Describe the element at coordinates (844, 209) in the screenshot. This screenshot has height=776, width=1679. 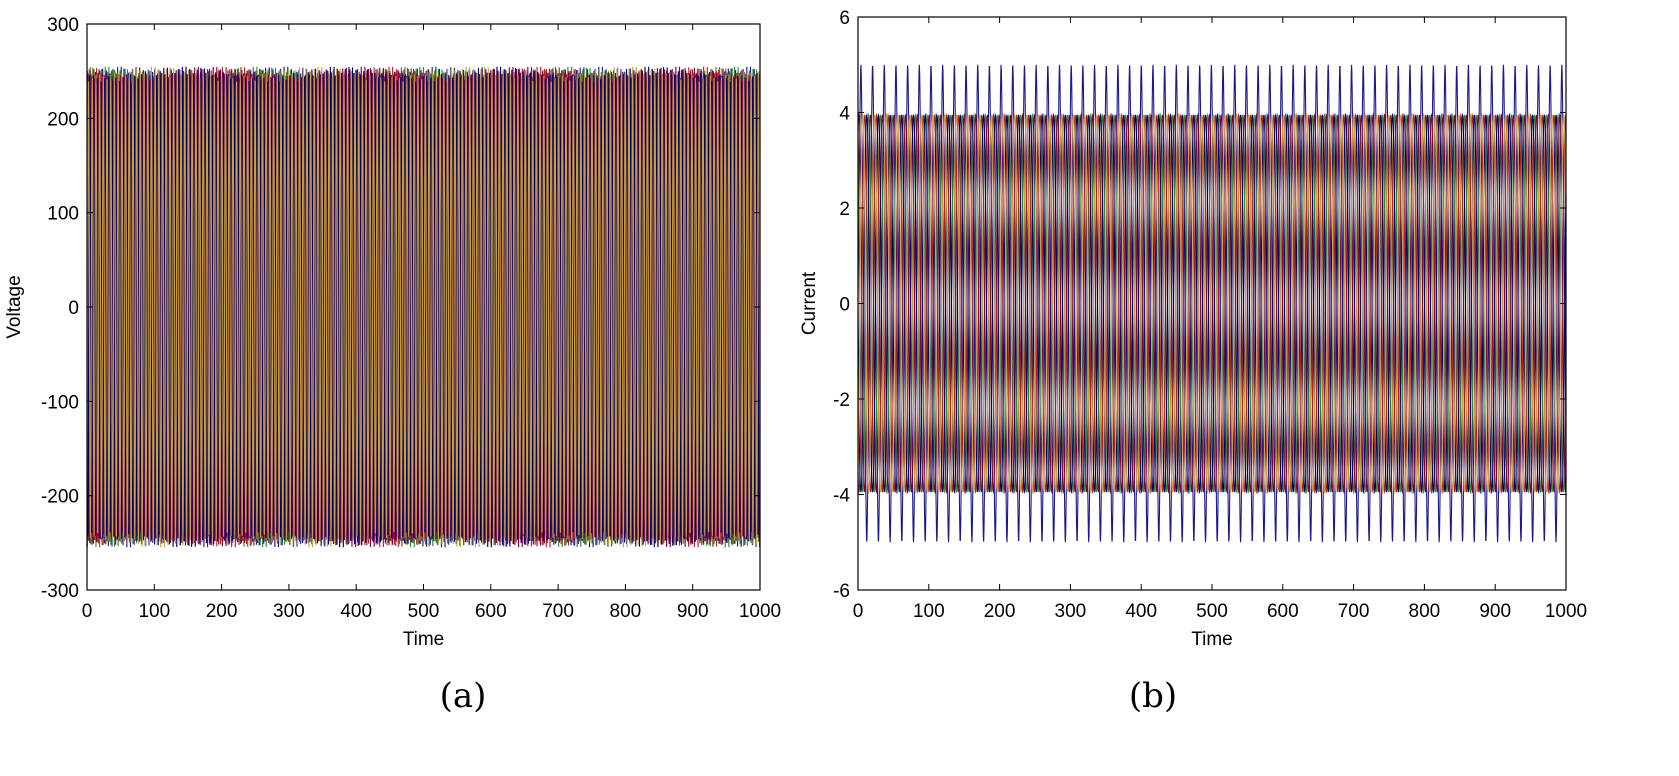
I see `y-tick-label: 2` at that location.